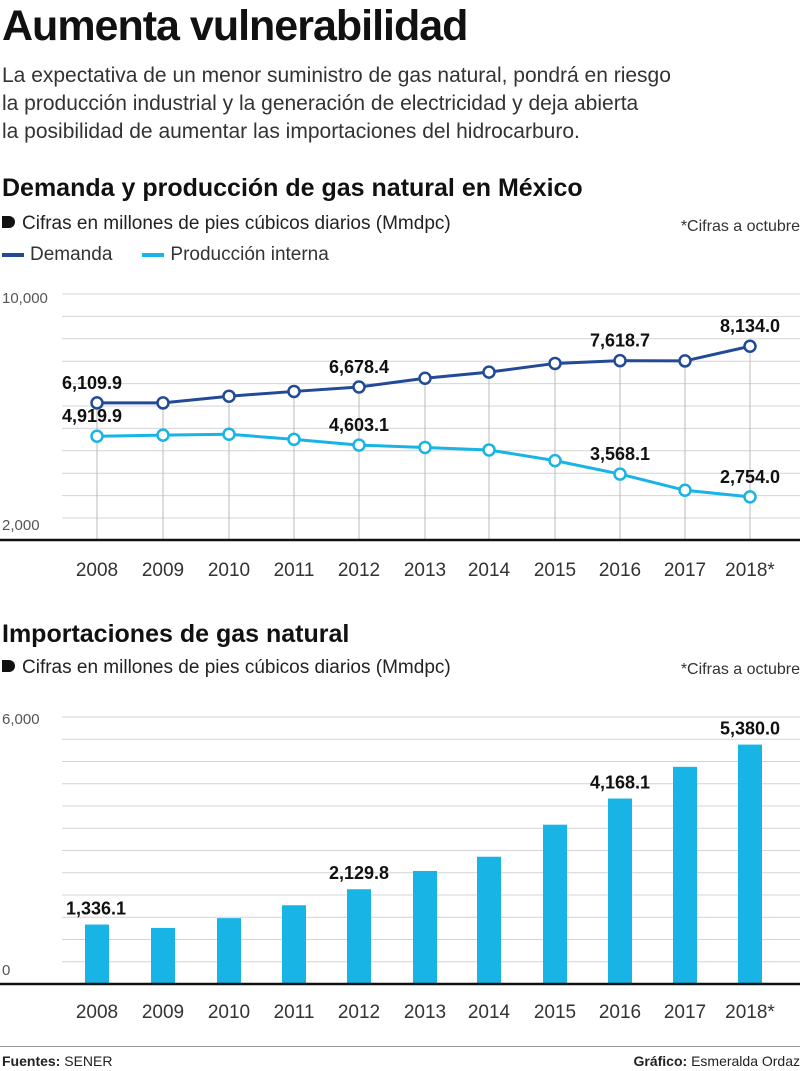 The width and height of the screenshot is (800, 1071). I want to click on data-label: 4,919.9, so click(92, 416).